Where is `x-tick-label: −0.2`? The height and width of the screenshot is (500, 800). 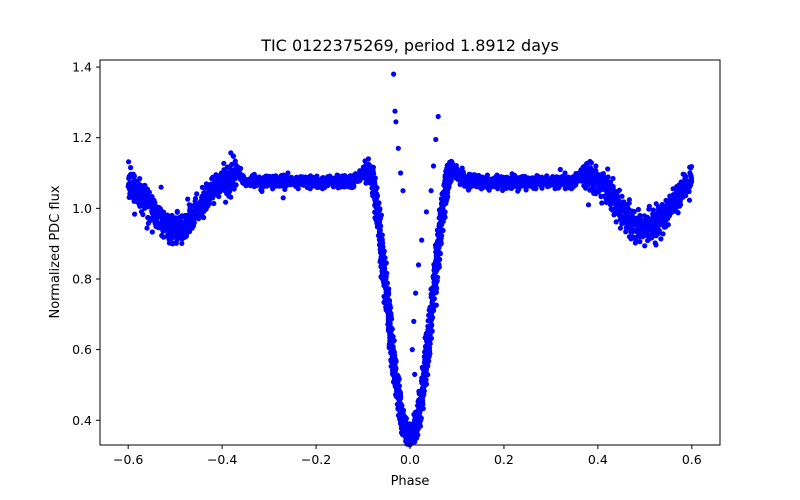
x-tick-label: −0.2 is located at coordinates (316, 459).